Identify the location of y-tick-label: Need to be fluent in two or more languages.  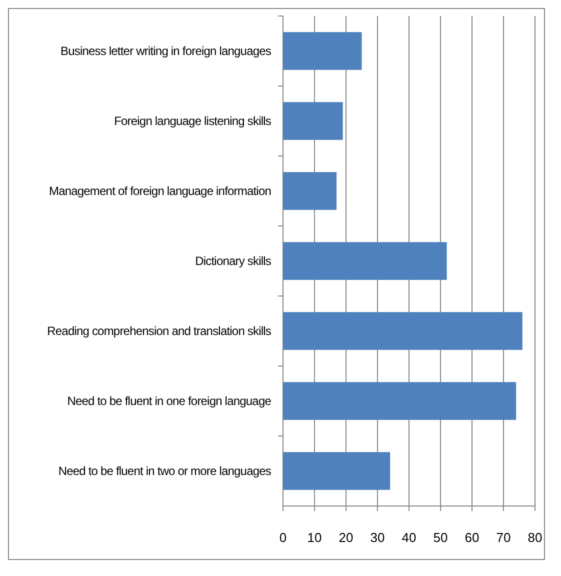
(165, 471).